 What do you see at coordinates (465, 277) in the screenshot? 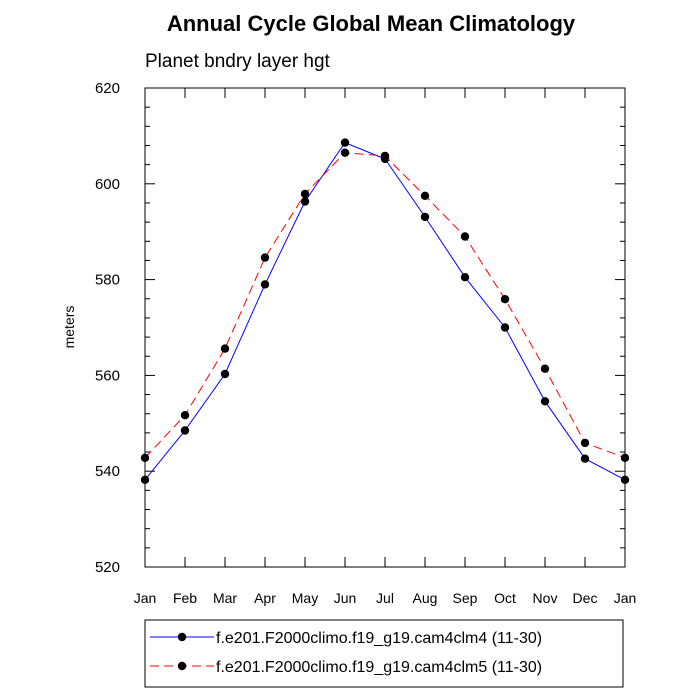
I see `series-1-point-sep` at bounding box center [465, 277].